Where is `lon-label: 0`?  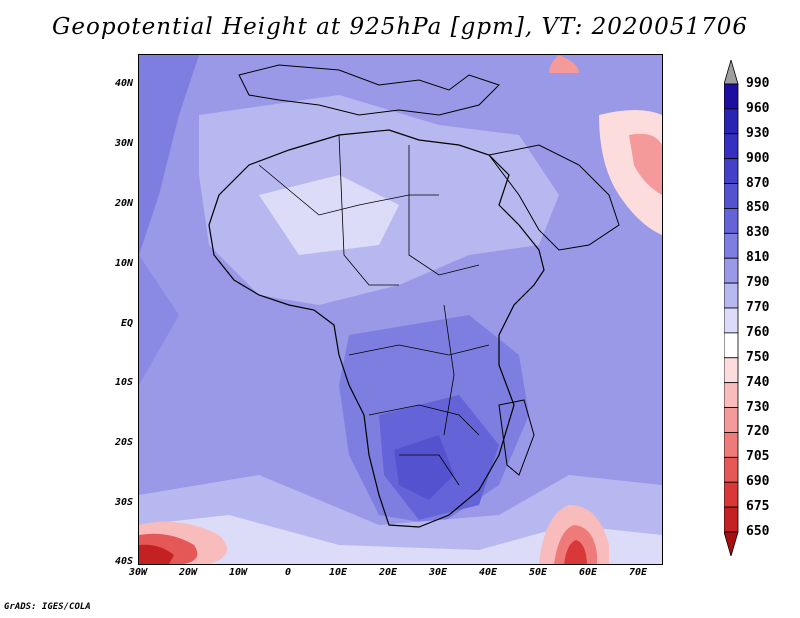
lon-label: 0 is located at coordinates (288, 572).